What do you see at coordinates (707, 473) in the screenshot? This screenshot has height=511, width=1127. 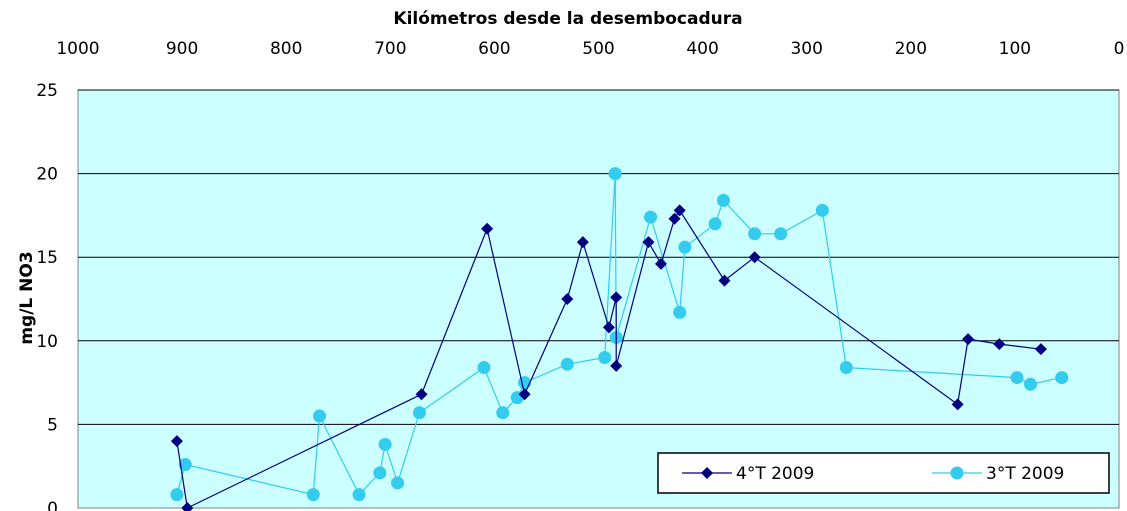 I see `legend-marker-diamond` at bounding box center [707, 473].